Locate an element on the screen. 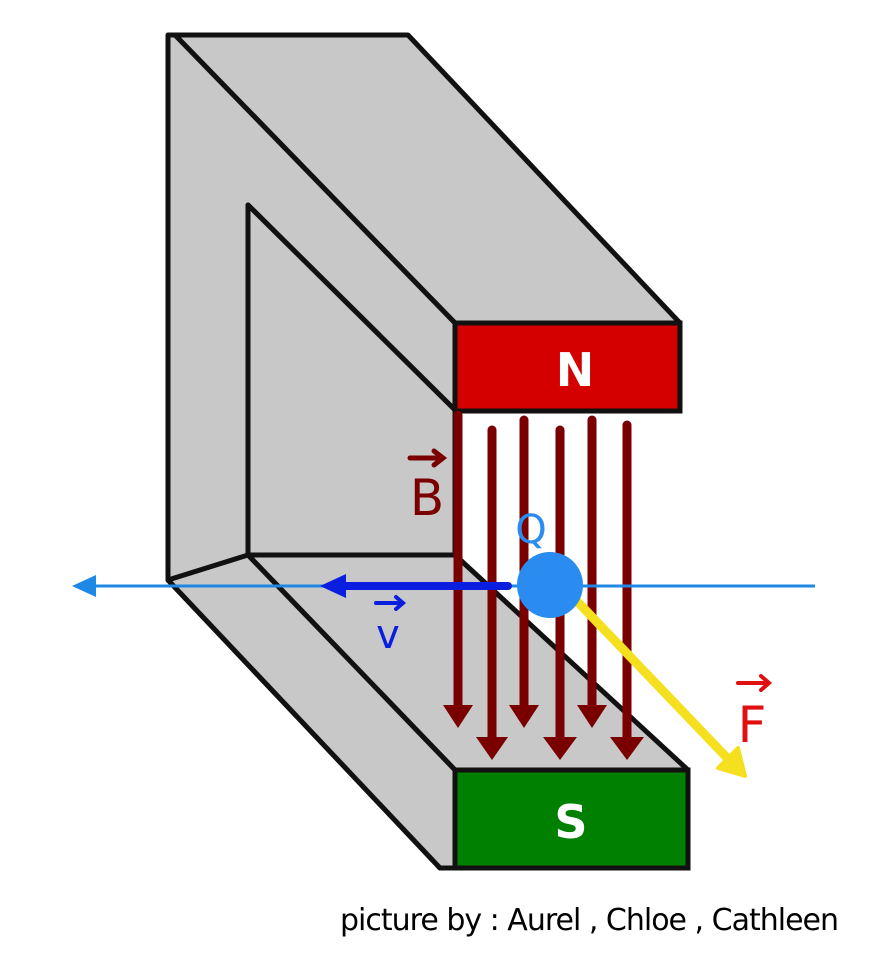  force-label: F is located at coordinates (752, 725).